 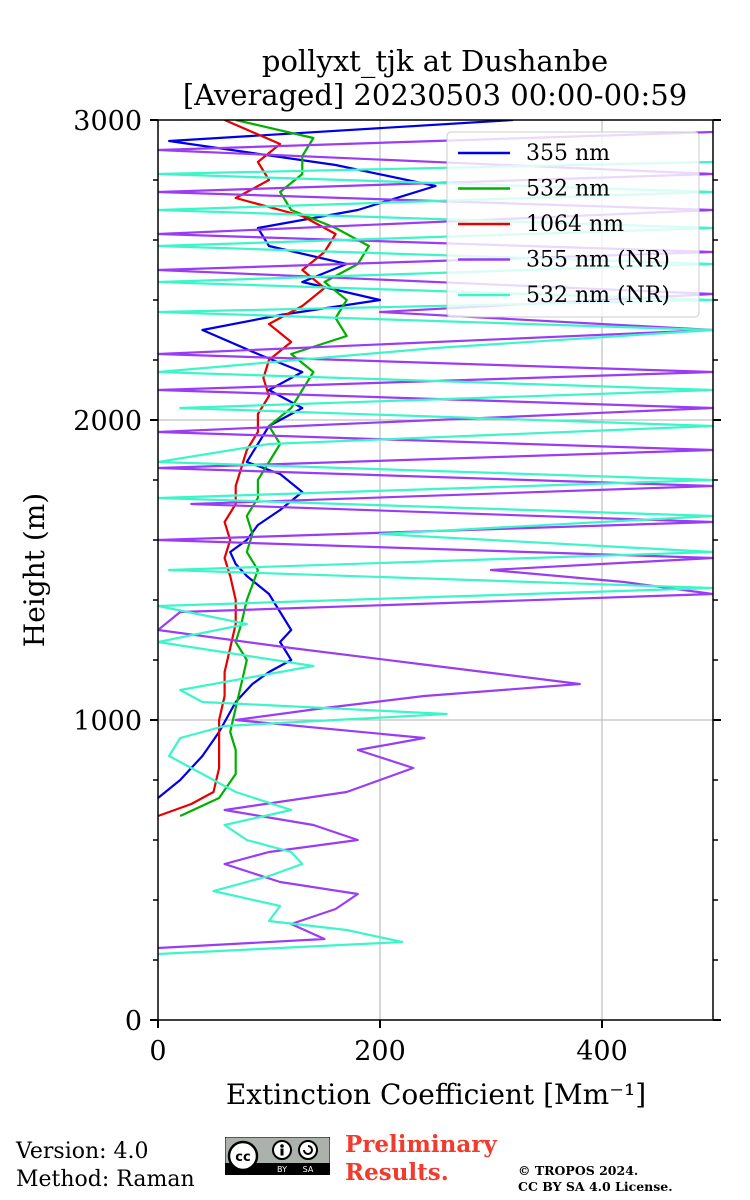 I want to click on y-tick-label: 2000, so click(x=107, y=421).